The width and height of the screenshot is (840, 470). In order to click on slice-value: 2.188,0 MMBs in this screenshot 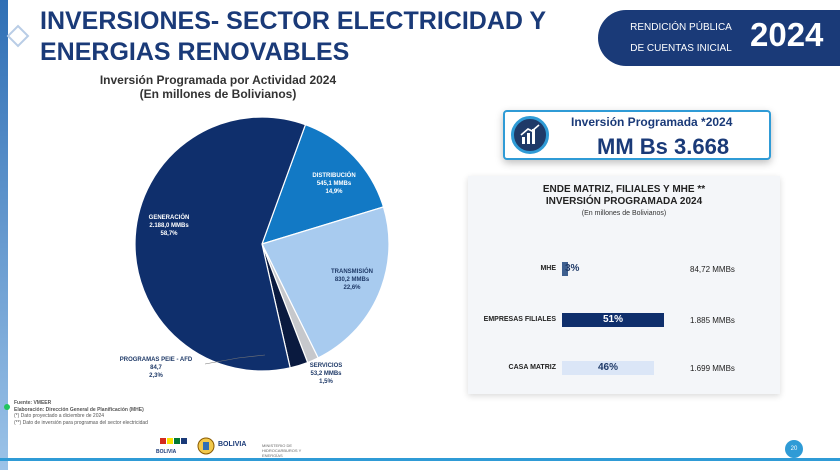, I will do `click(169, 226)`.